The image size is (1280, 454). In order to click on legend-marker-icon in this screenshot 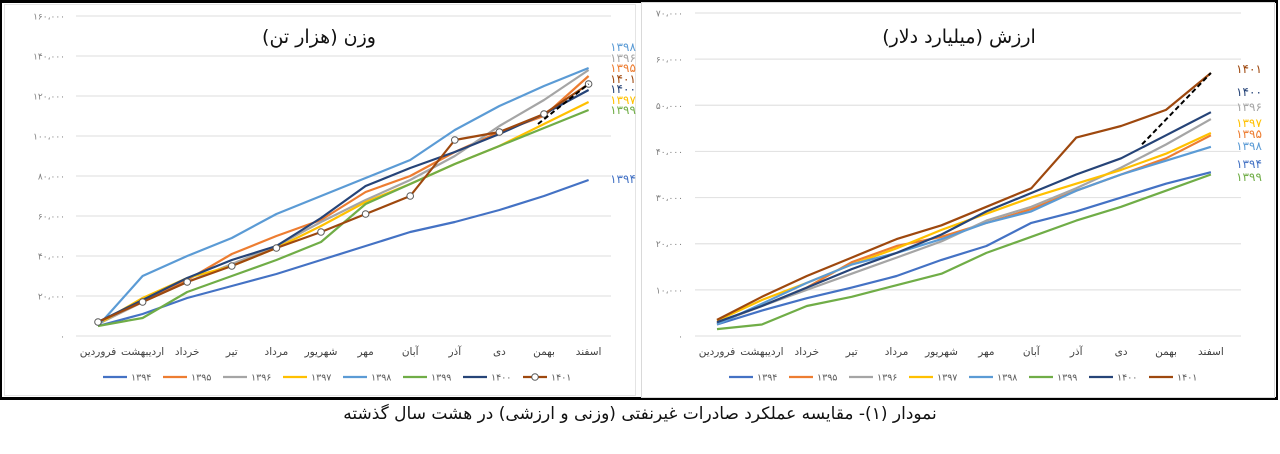, I will do `click(535, 377)`.